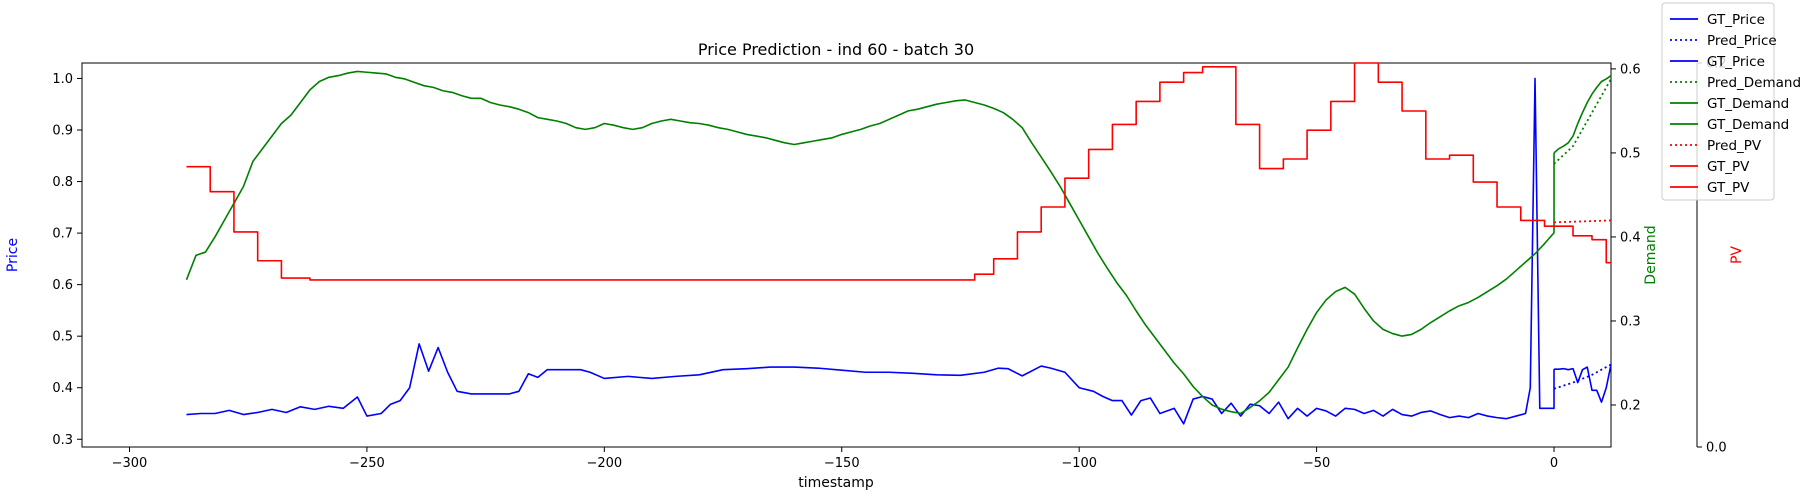 Image resolution: width=1814 pixels, height=501 pixels. I want to click on x-tick-label: 0, so click(1554, 463).